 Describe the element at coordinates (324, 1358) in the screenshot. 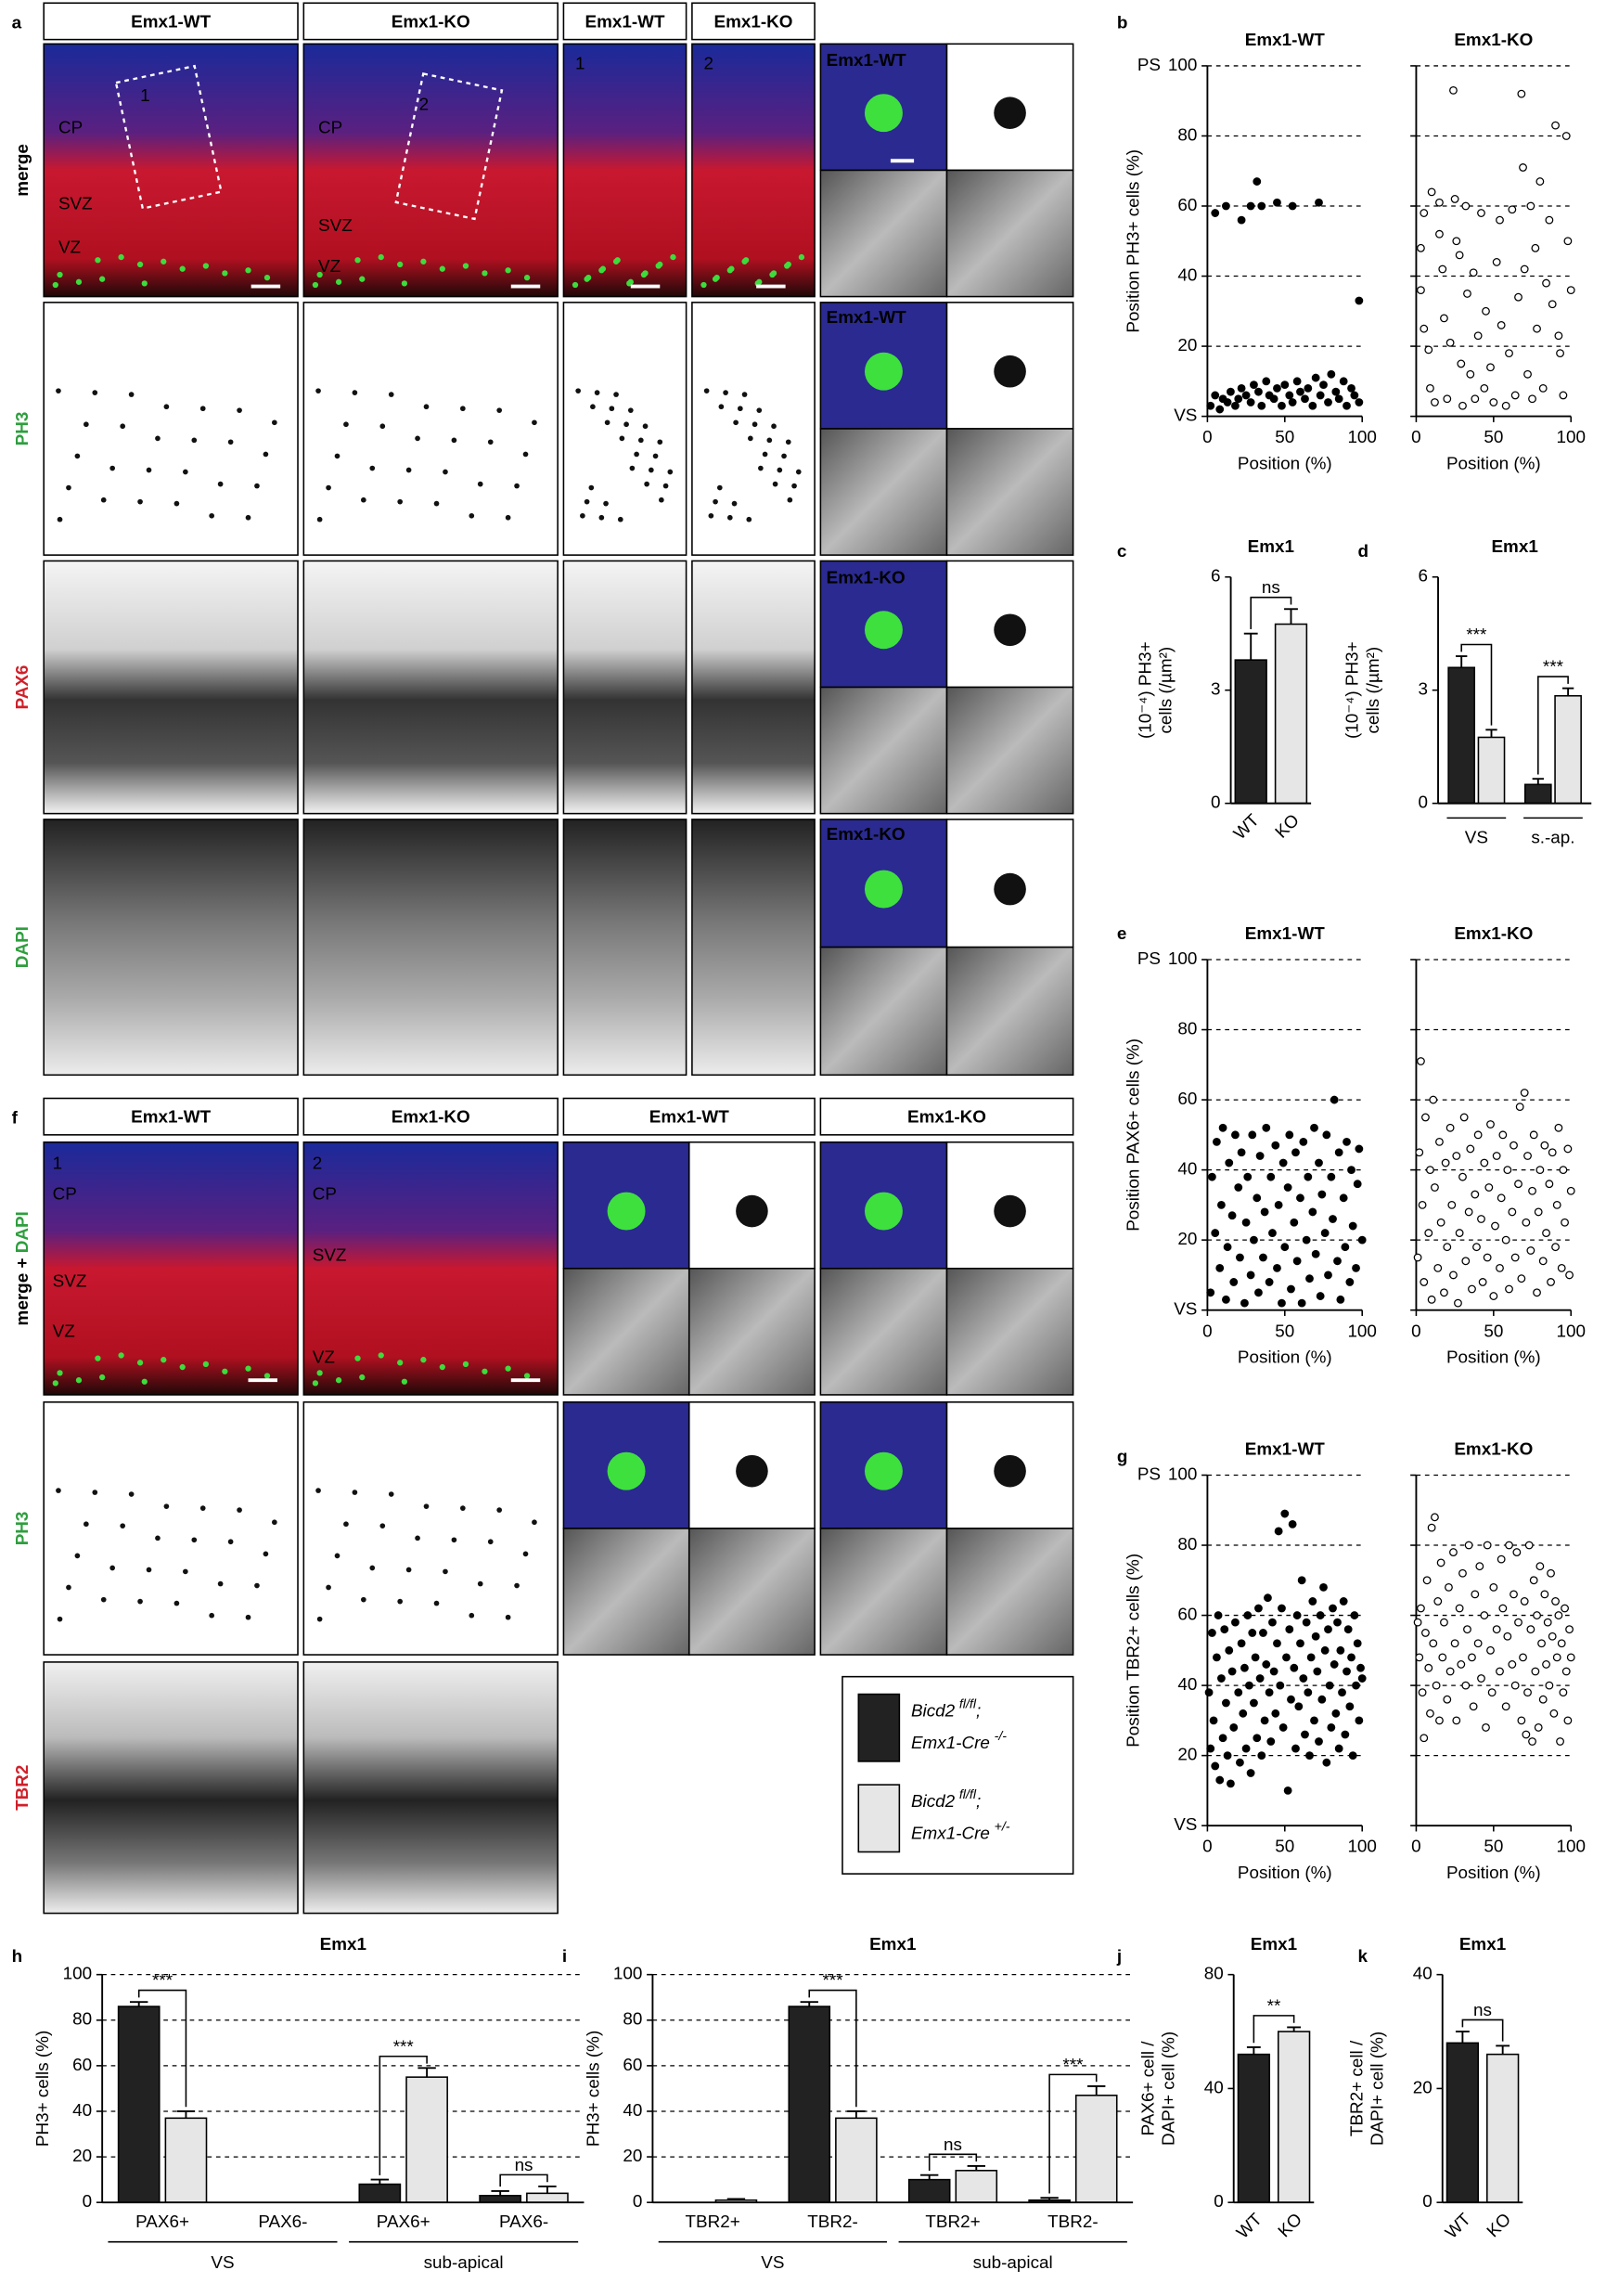

I see `image-label: VZ` at that location.